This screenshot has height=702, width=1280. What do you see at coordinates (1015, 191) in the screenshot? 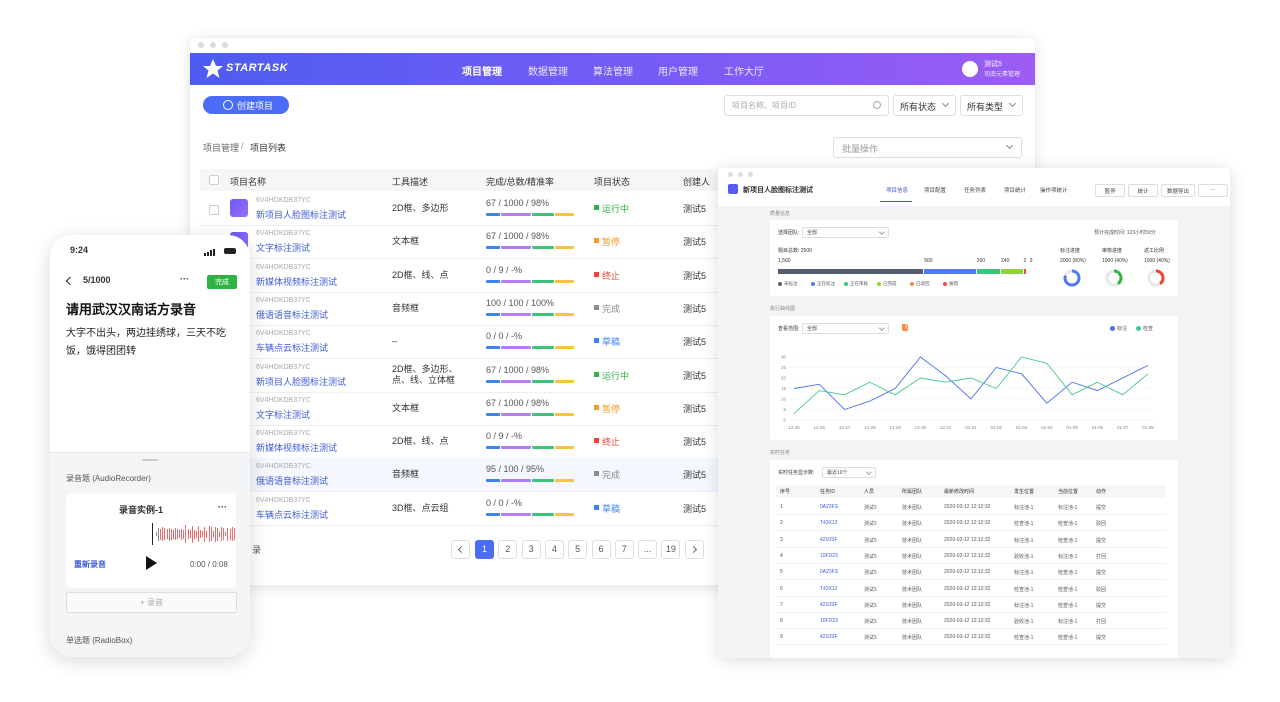
I see `detail-tab: 项目统计` at bounding box center [1015, 191].